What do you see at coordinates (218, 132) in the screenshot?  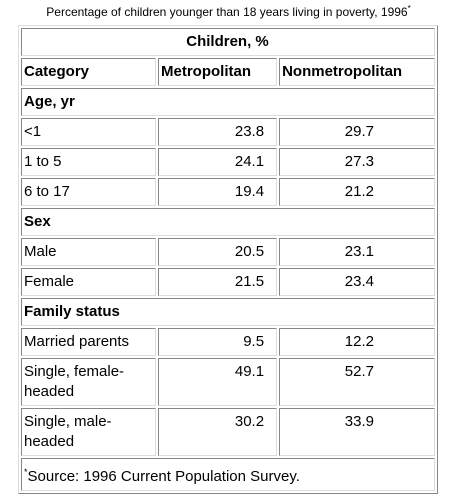 I see `metro-cell: 23.8` at bounding box center [218, 132].